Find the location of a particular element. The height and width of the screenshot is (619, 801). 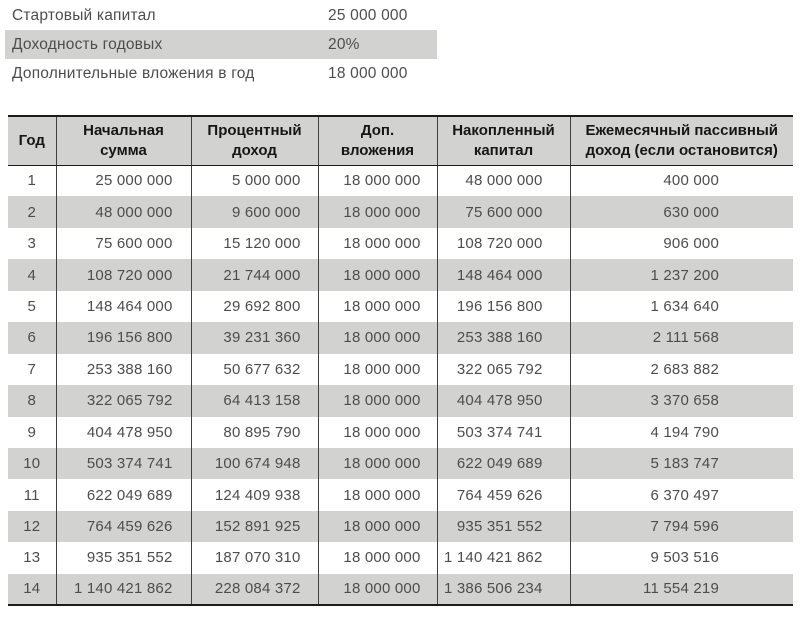

column-header-4: Накопленный капитал is located at coordinates (503, 140).